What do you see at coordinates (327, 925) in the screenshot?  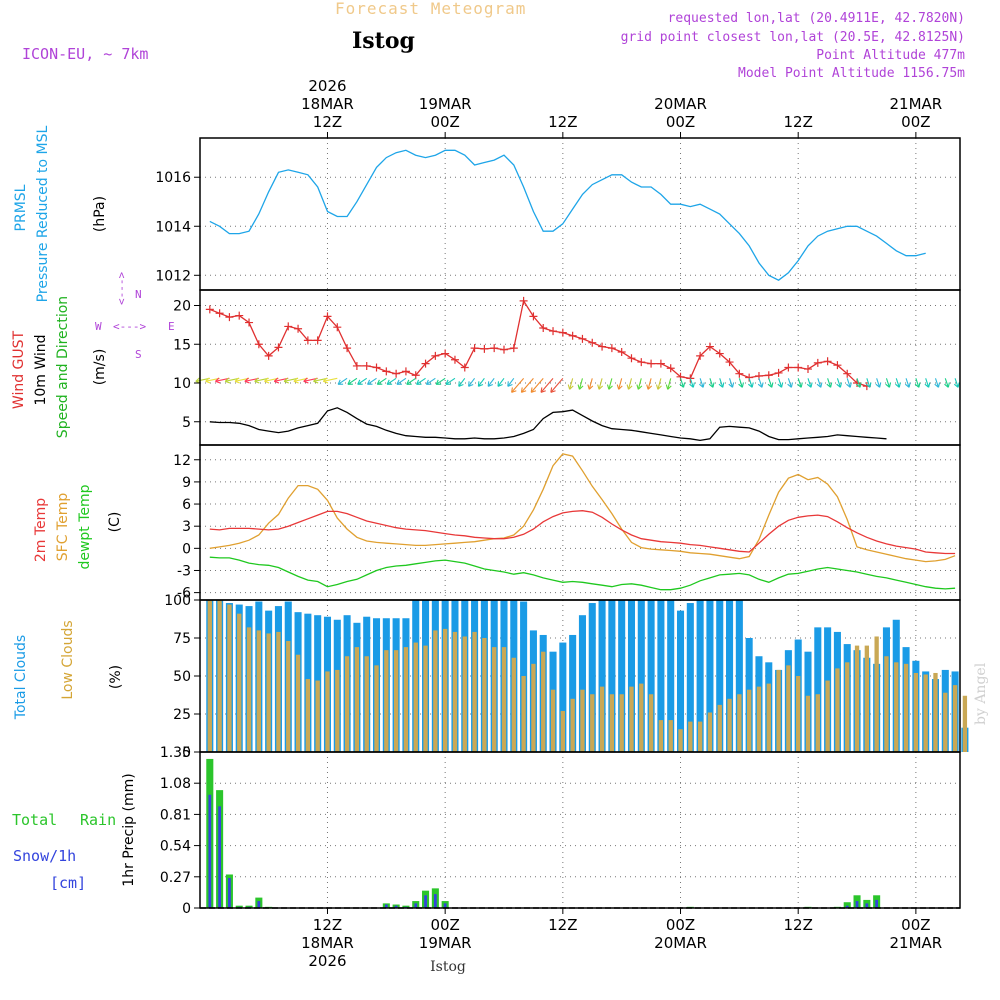 I see `time-label-bottom: 12Z` at bounding box center [327, 925].